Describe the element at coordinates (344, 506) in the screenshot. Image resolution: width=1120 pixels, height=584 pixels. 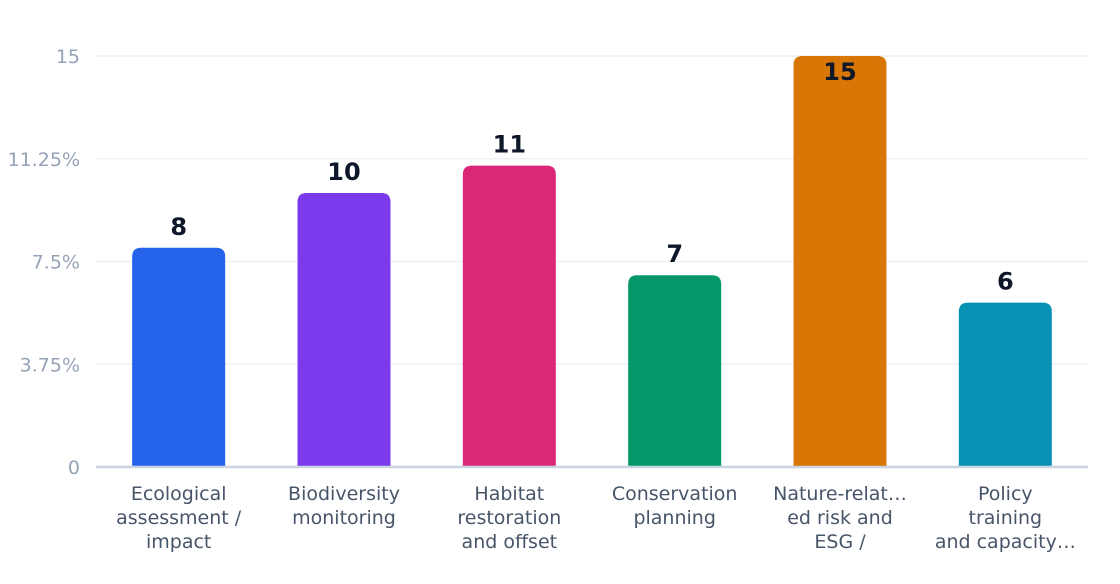
I see `category-label: Biodiversity monitoring` at that location.